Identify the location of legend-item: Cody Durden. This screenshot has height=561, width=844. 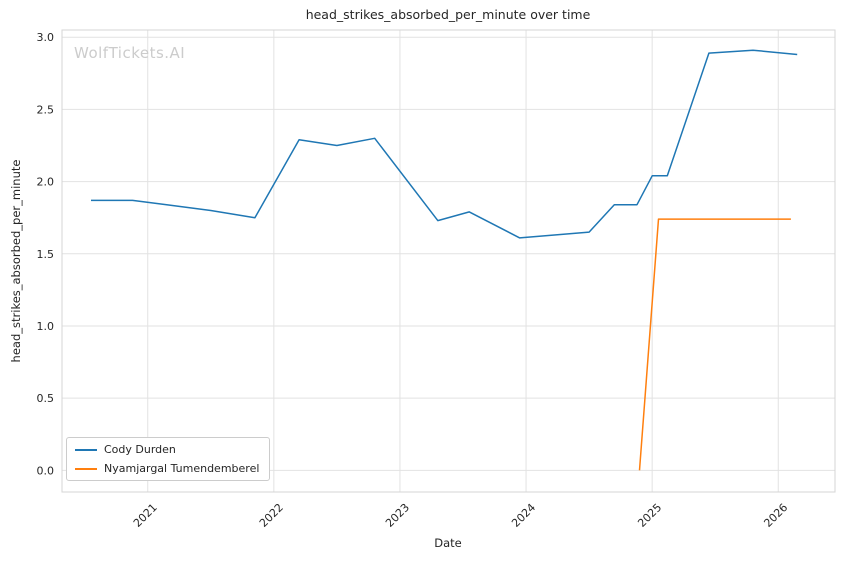
(167, 449).